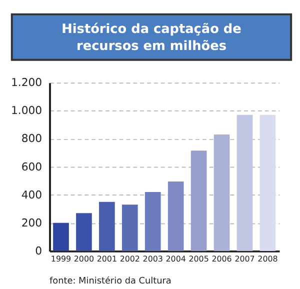 The width and height of the screenshot is (300, 289). I want to click on x-tick-label: 2005, so click(198, 259).